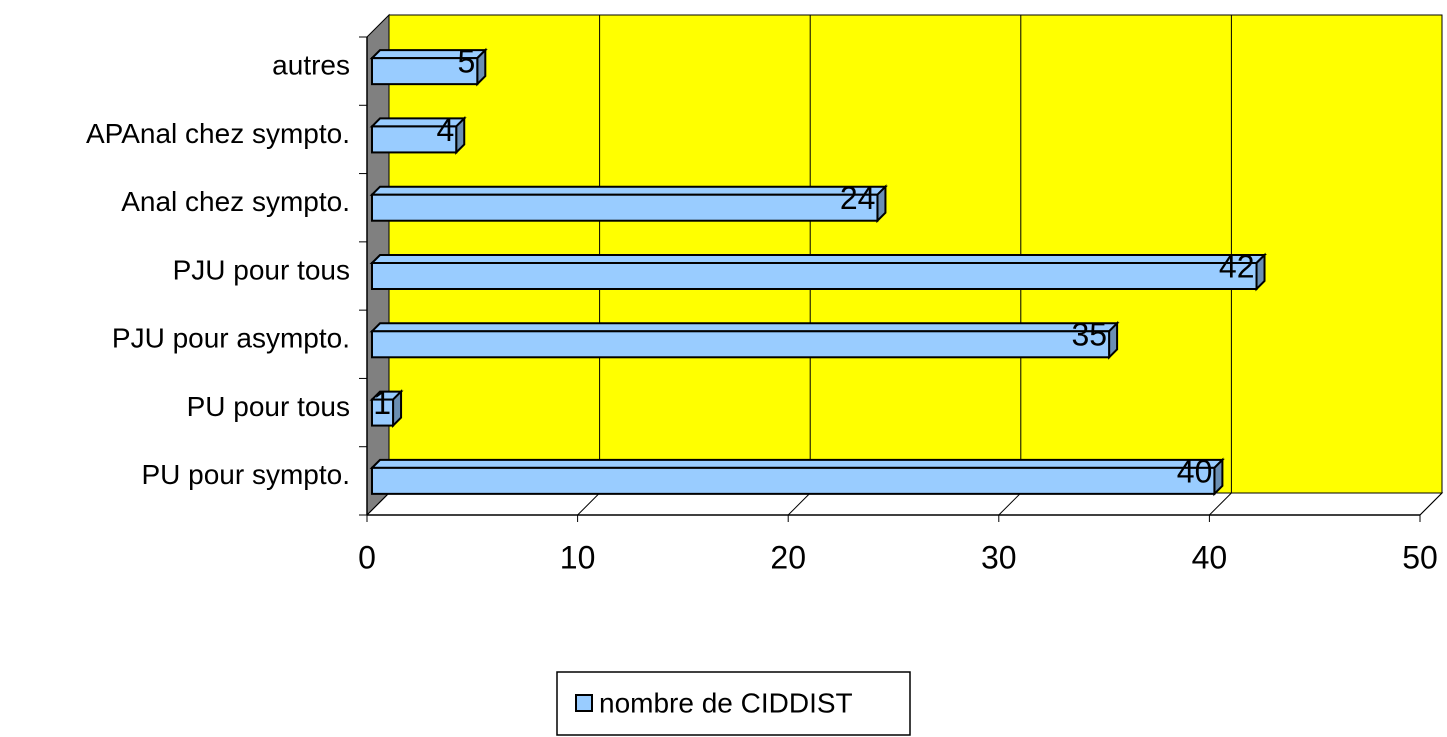 The height and width of the screenshot is (737, 1447). Describe the element at coordinates (467, 62) in the screenshot. I see `value-label: 5` at that location.